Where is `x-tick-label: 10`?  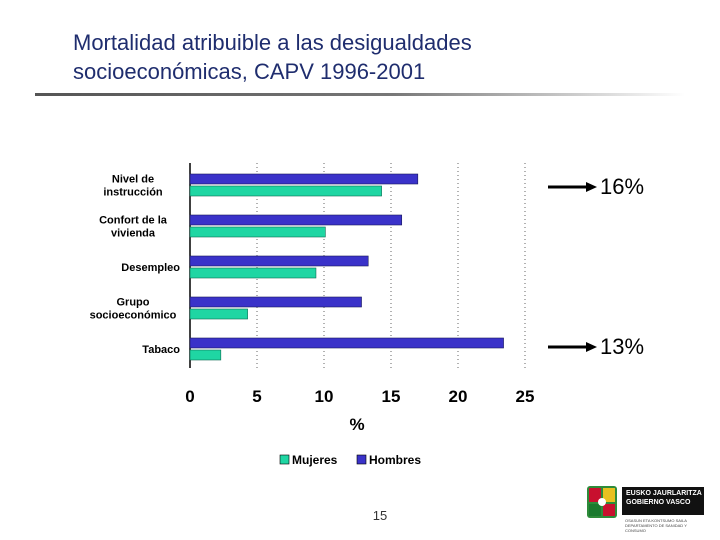
x-tick-label: 10 is located at coordinates (324, 396).